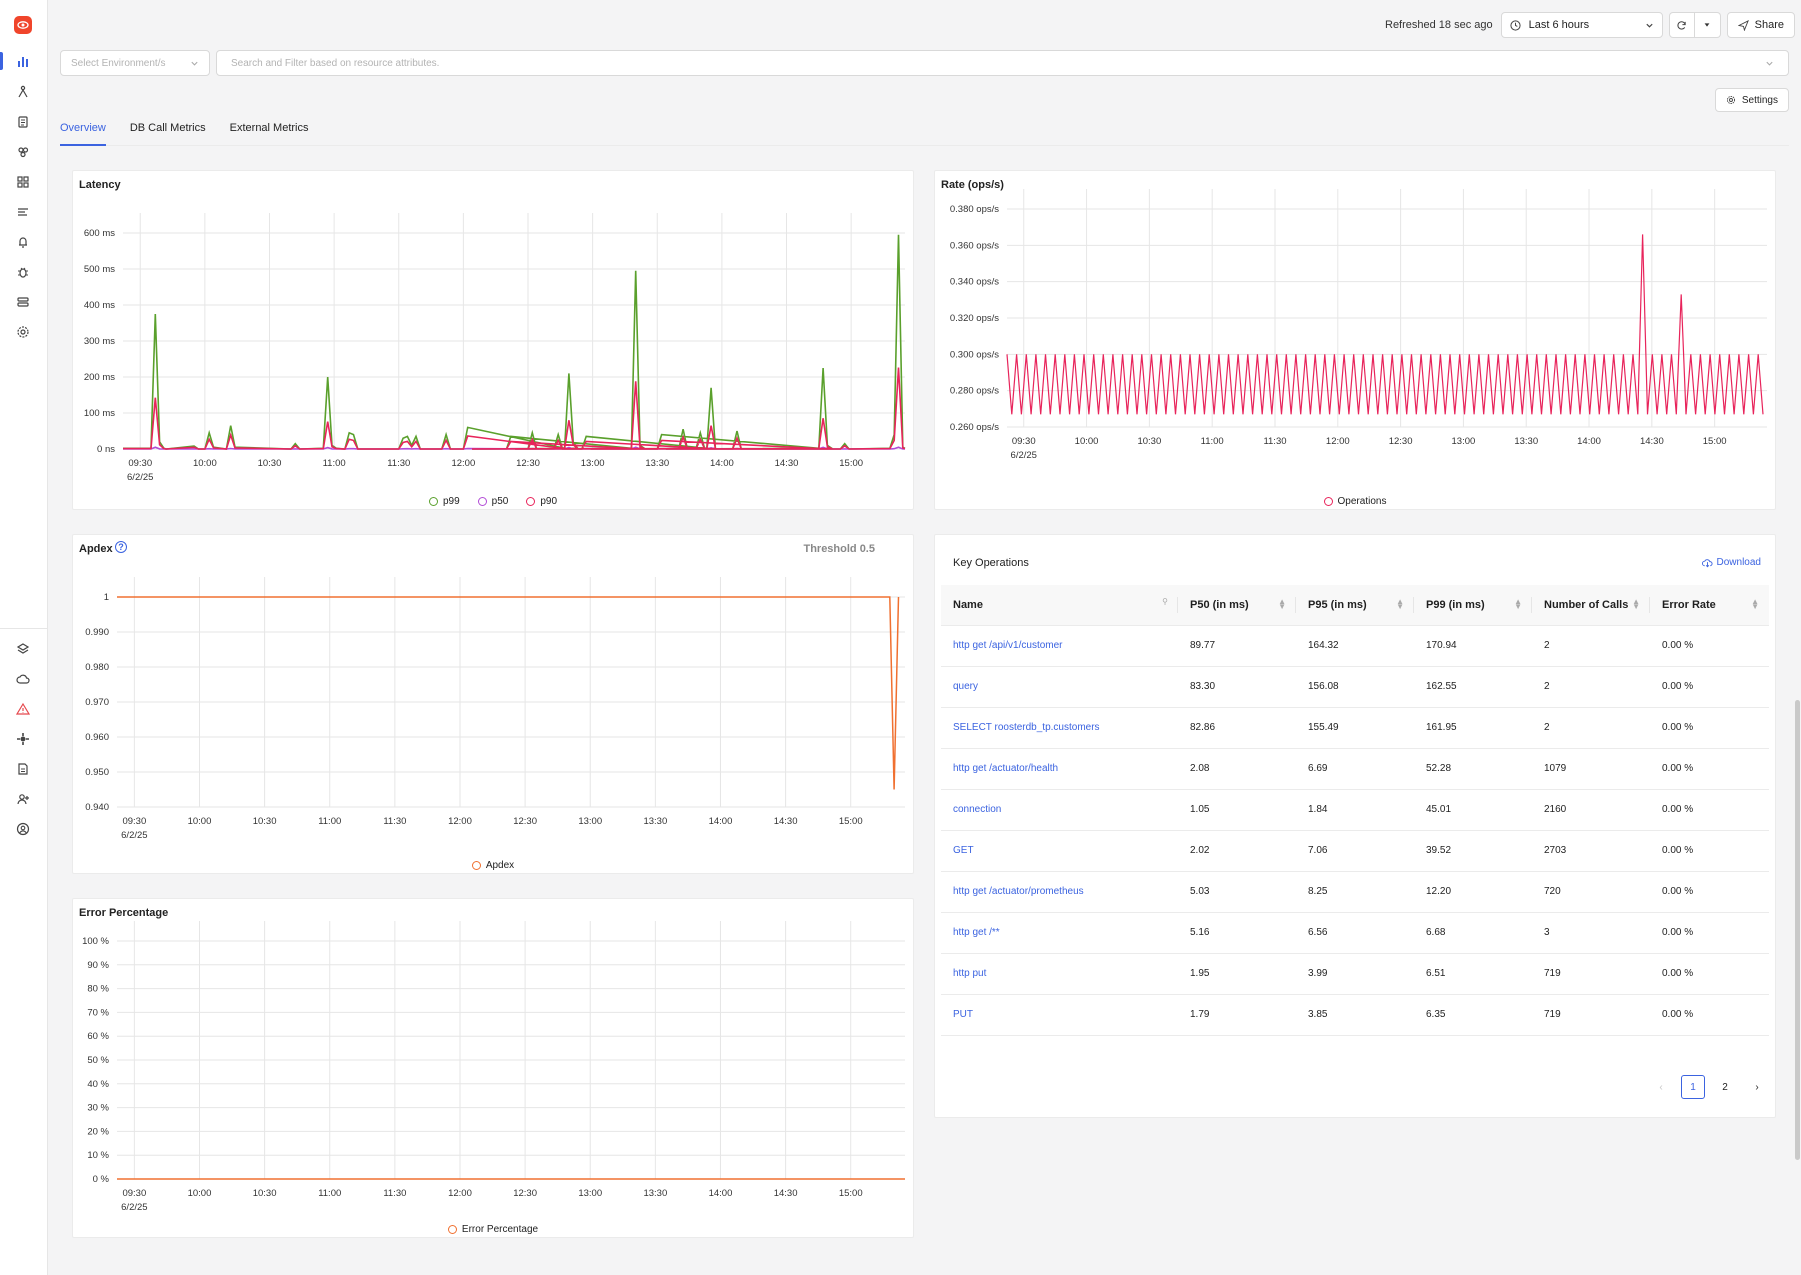  Describe the element at coordinates (1165, 601) in the screenshot. I see `search-icon: ⚲` at that location.